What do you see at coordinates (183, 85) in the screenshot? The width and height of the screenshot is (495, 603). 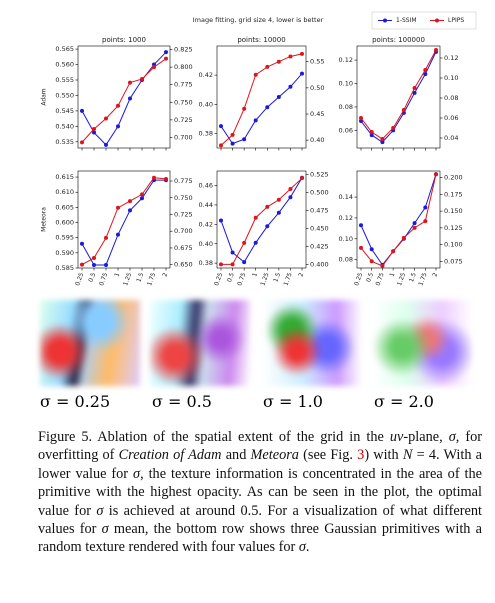 I see `y2-tick-label: 0.775` at bounding box center [183, 85].